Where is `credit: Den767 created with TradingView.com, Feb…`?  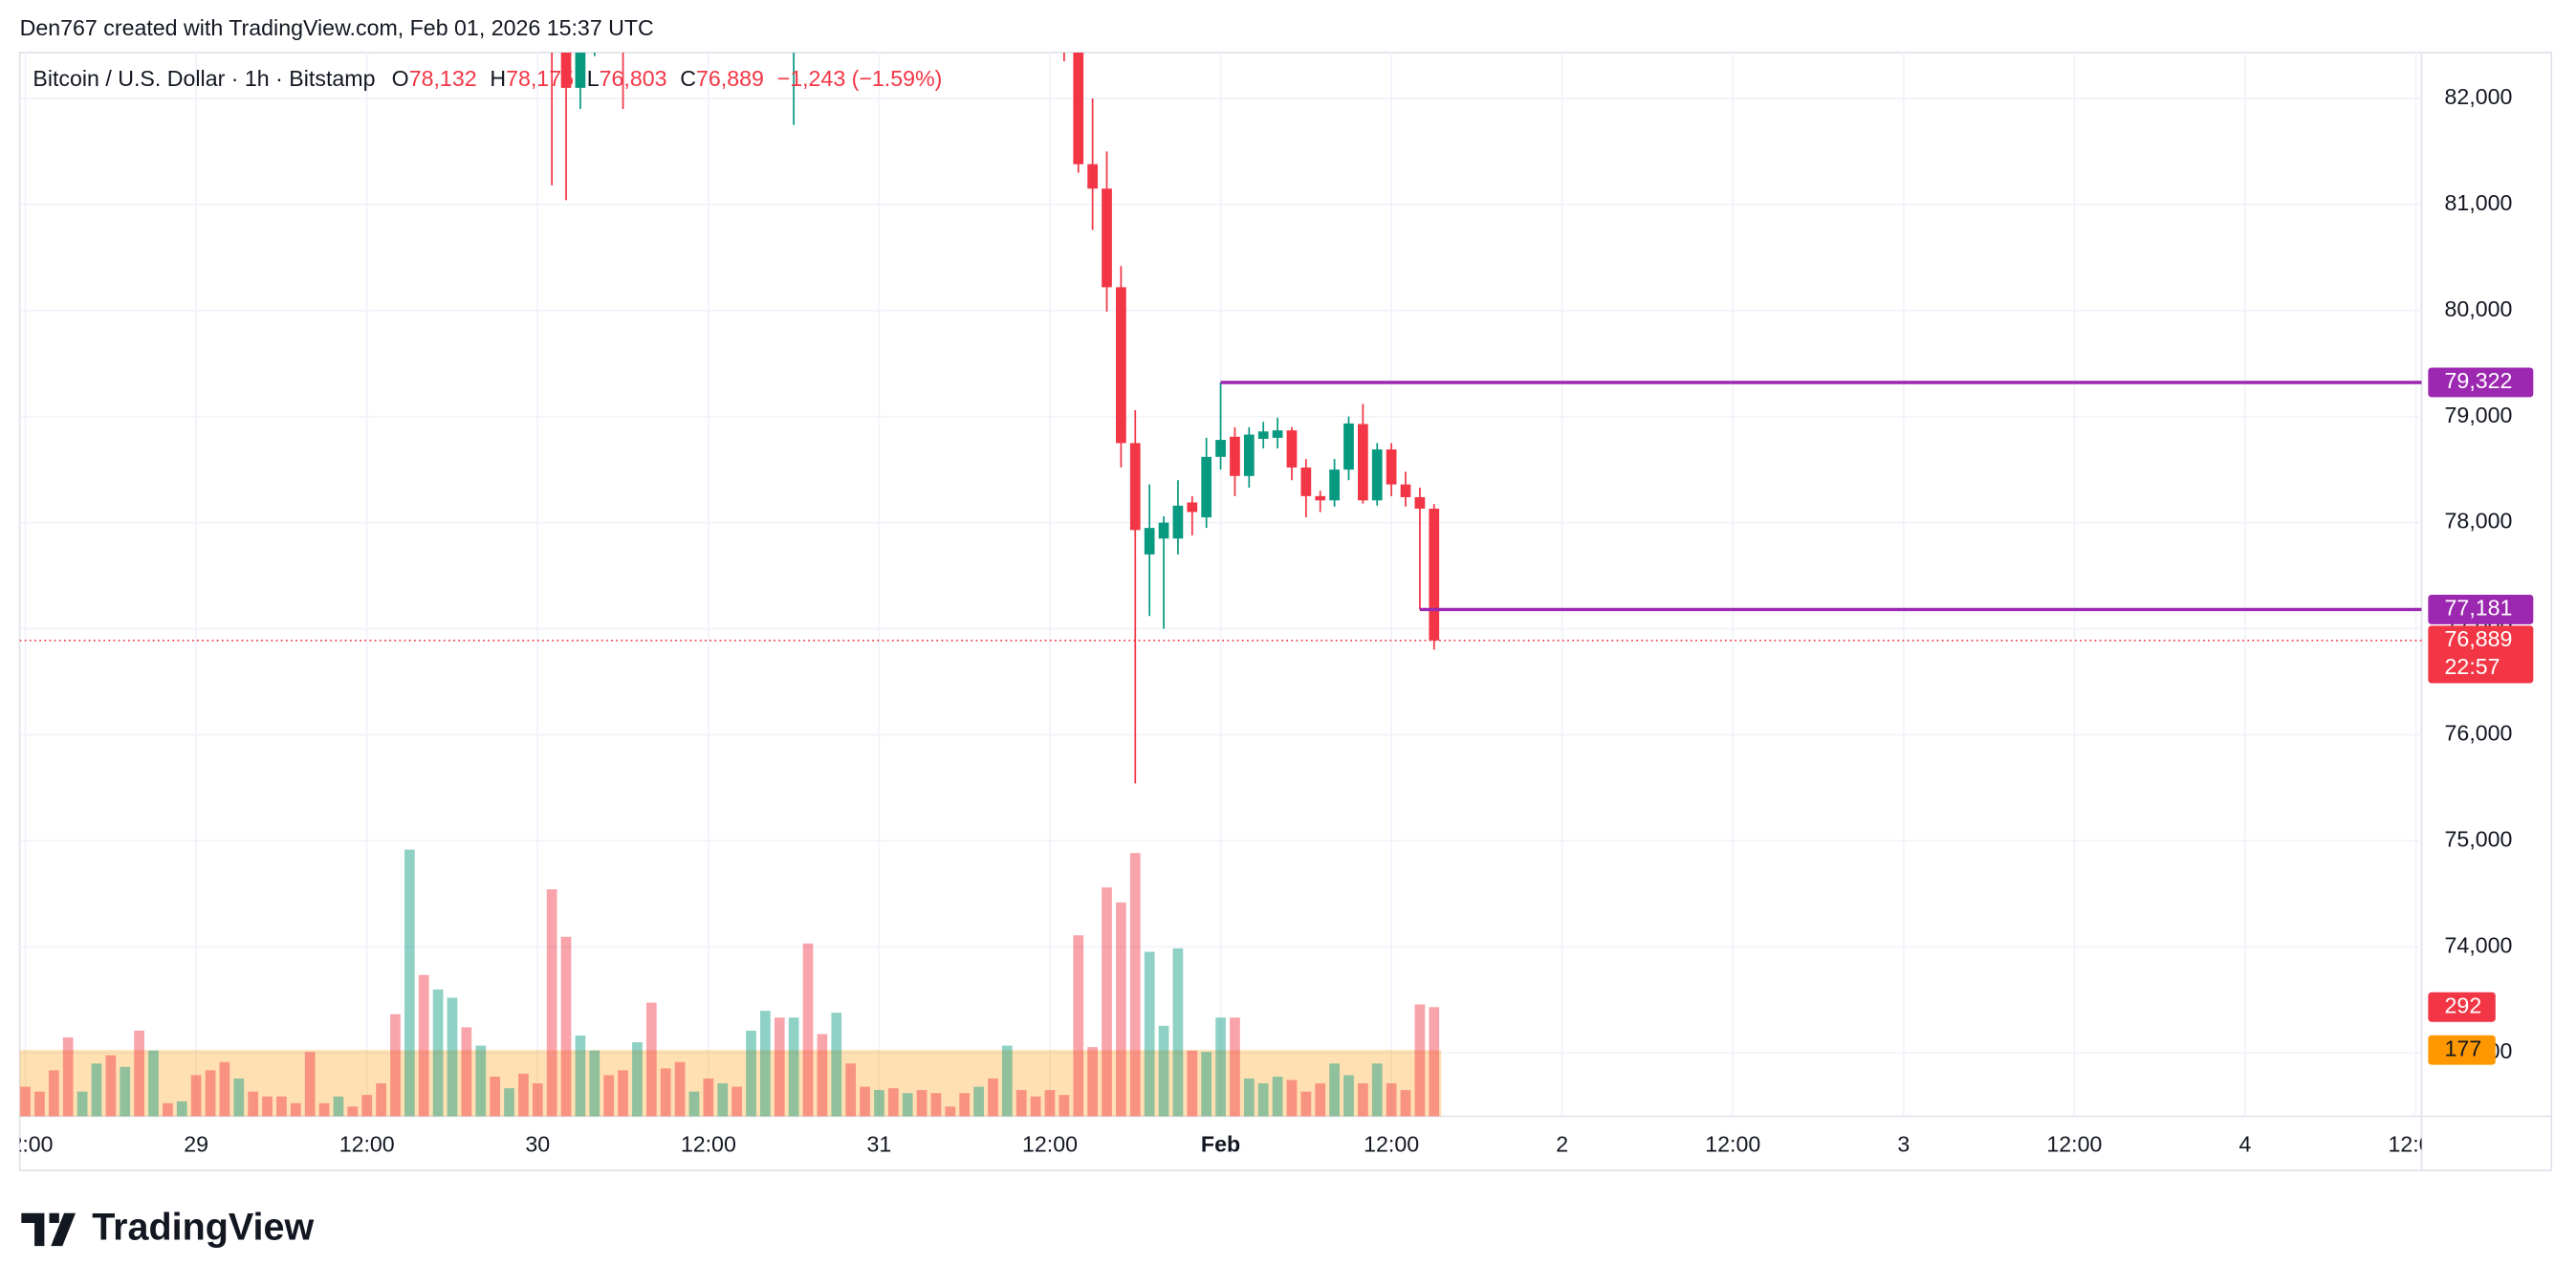 credit: Den767 created with TradingView.com, Feb… is located at coordinates (337, 28).